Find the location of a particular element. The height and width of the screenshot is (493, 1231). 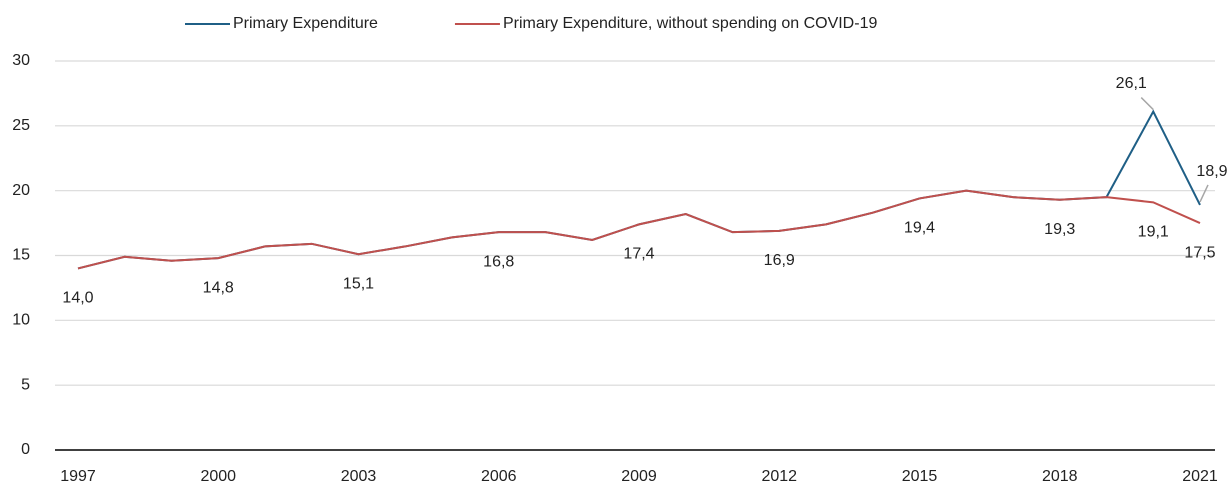

legend-label: Primary Expenditure is located at coordinates (305, 23).